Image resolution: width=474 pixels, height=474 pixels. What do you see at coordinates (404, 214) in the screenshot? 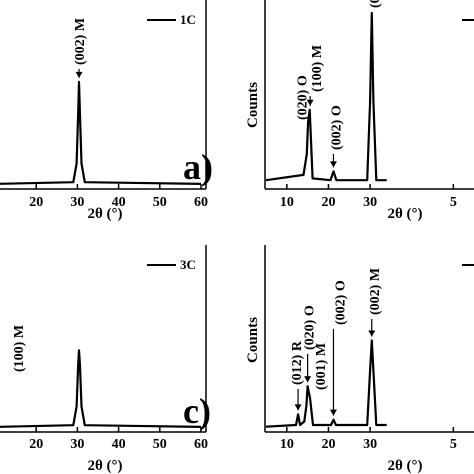
I see `panel-b-x-label: 2θ (°)` at bounding box center [404, 214].